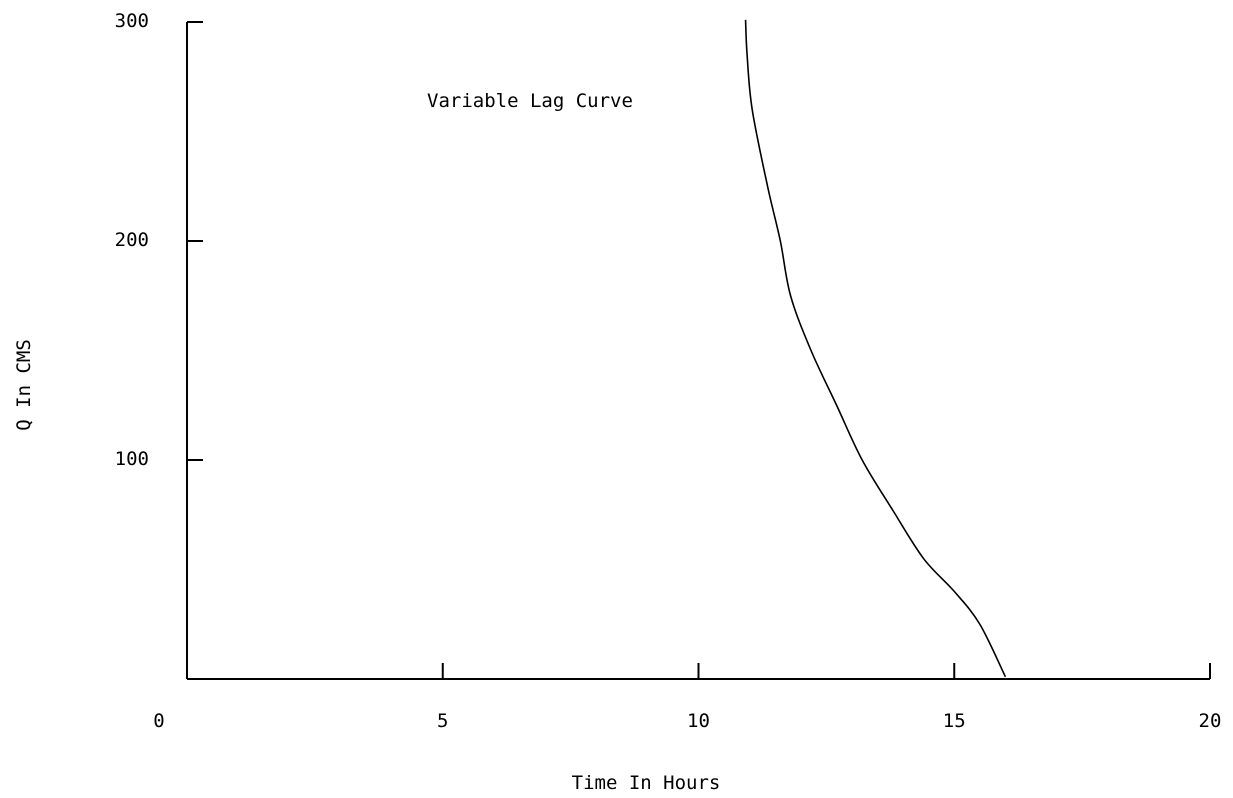 This screenshot has height=798, width=1233. What do you see at coordinates (132, 240) in the screenshot?
I see `y-tick-label: 200` at bounding box center [132, 240].